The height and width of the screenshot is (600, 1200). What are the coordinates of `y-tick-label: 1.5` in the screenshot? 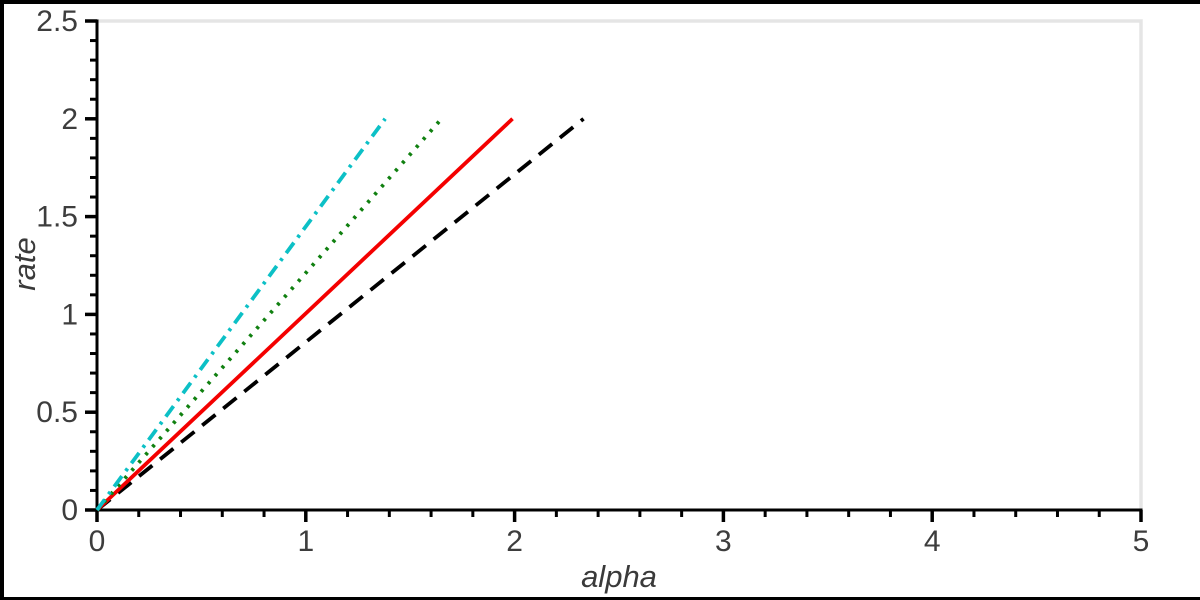 It's located at (57, 217).